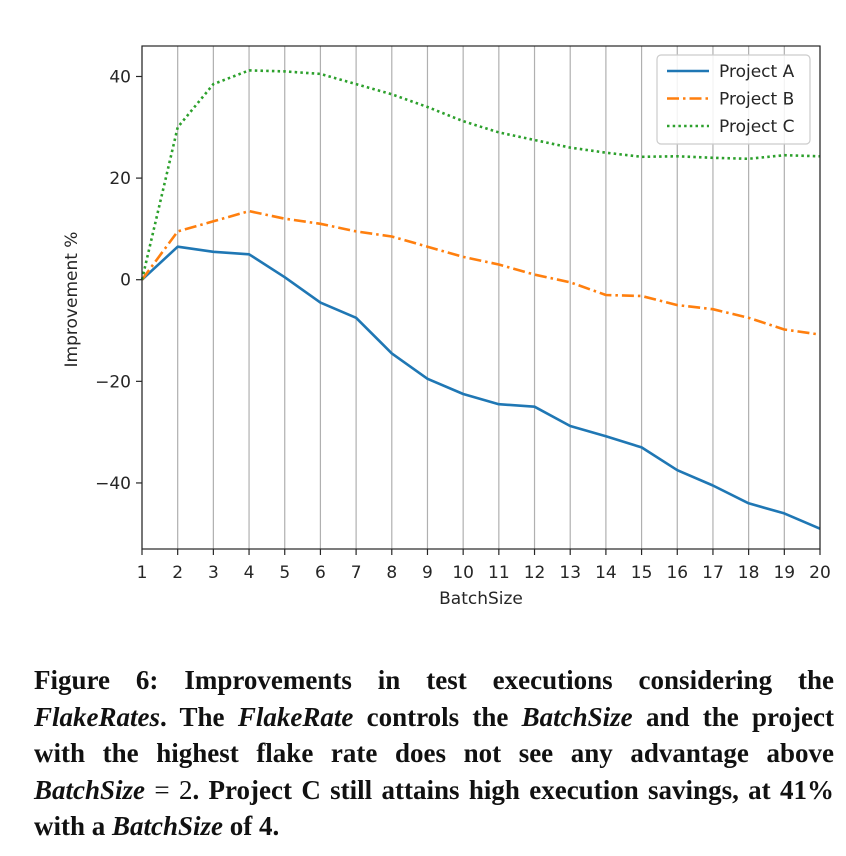 The height and width of the screenshot is (856, 846). What do you see at coordinates (481, 599) in the screenshot?
I see `x-axis-label: BatchSize` at bounding box center [481, 599].